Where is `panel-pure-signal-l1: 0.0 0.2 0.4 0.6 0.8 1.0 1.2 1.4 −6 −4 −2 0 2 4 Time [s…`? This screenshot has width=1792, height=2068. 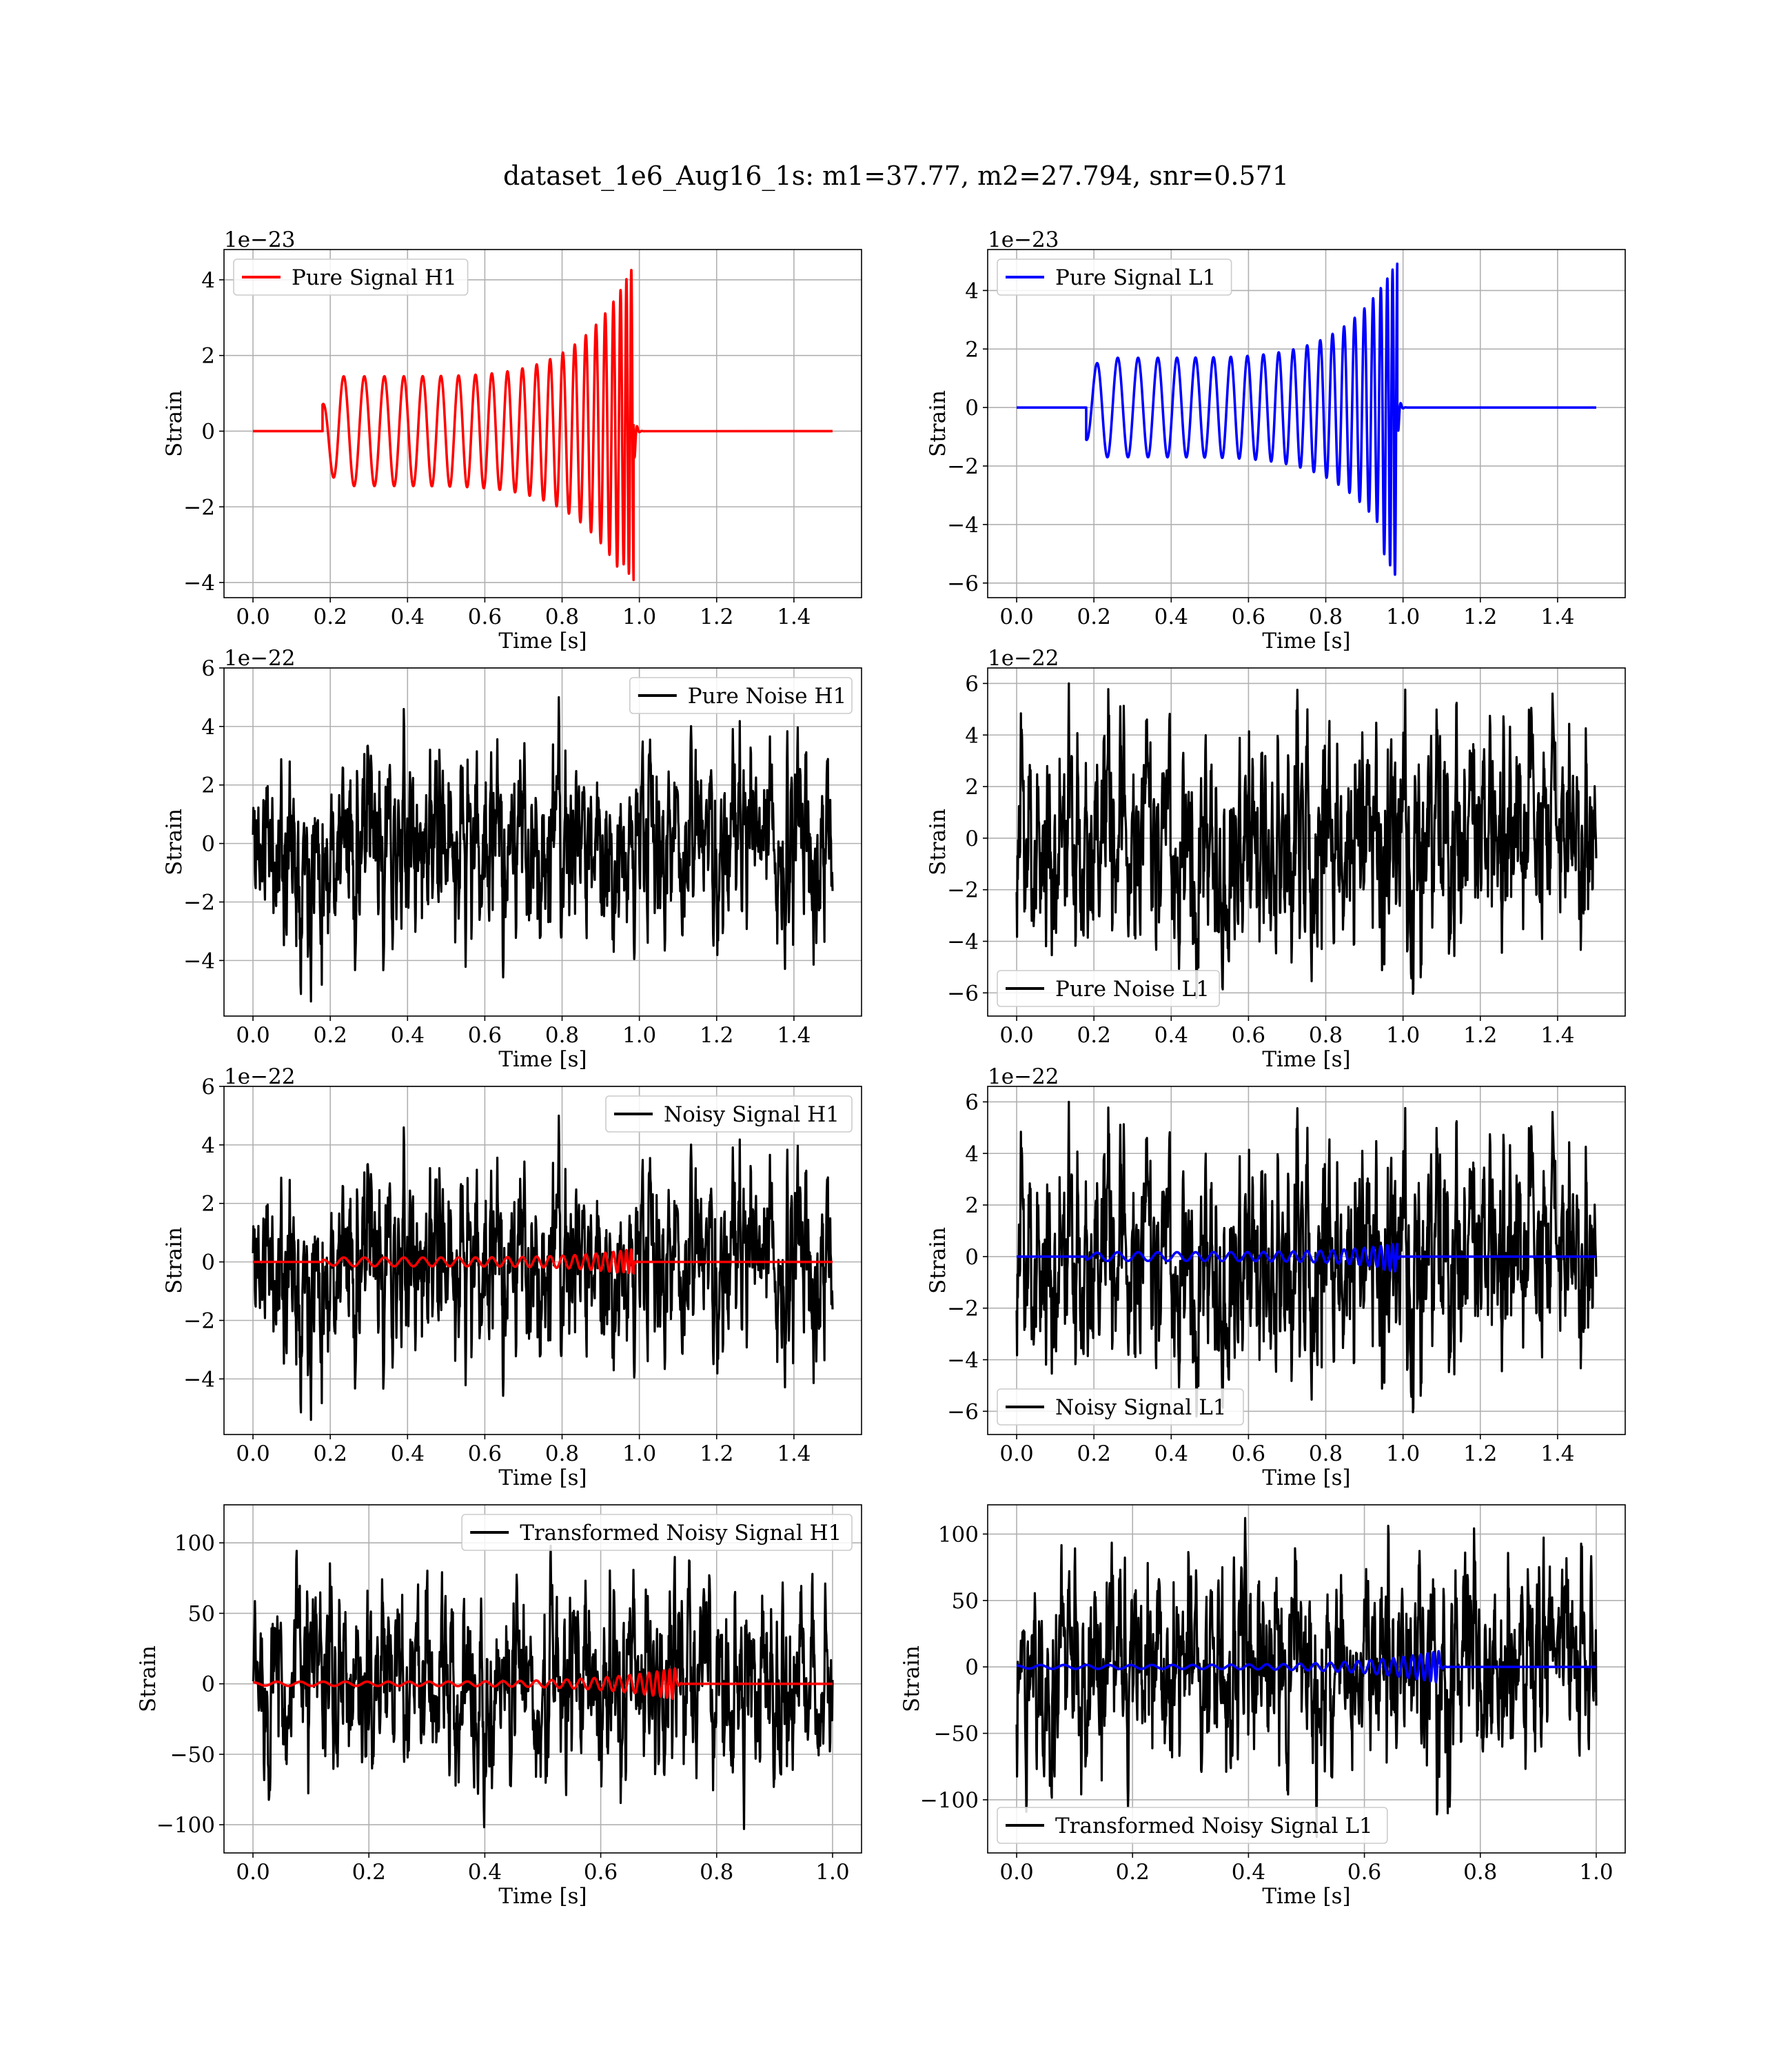 panel-pure-signal-l1: 0.0 0.2 0.4 0.6 0.8 1.0 1.2 1.4 −6 −4 −2 0 2 4 Time [s… is located at coordinates (1276, 440).